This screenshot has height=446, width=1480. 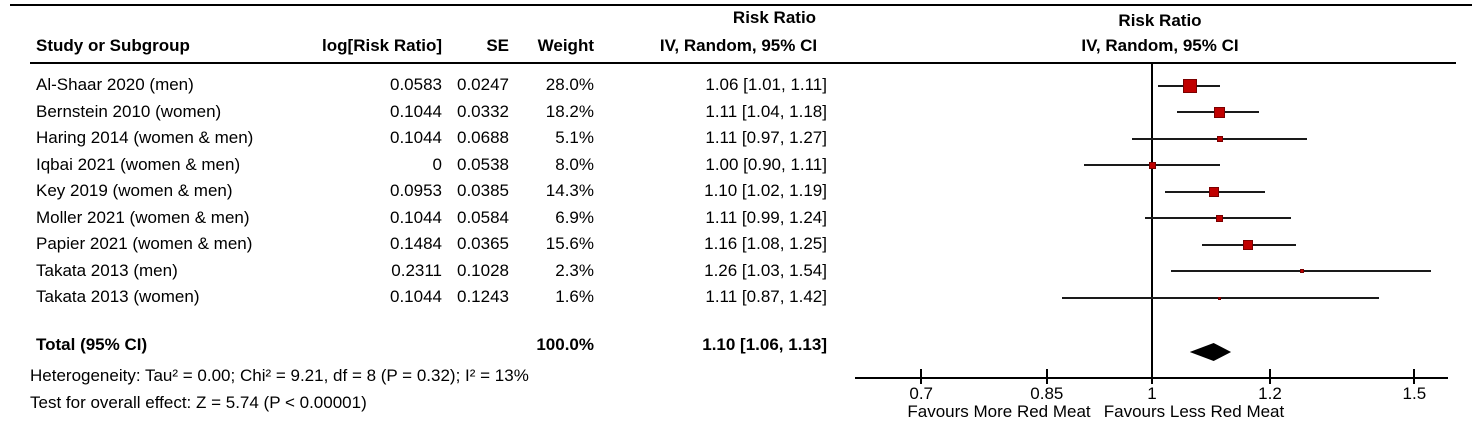 What do you see at coordinates (738, 45) in the screenshot?
I see `header-ci: IV, Random, 95% CI` at bounding box center [738, 45].